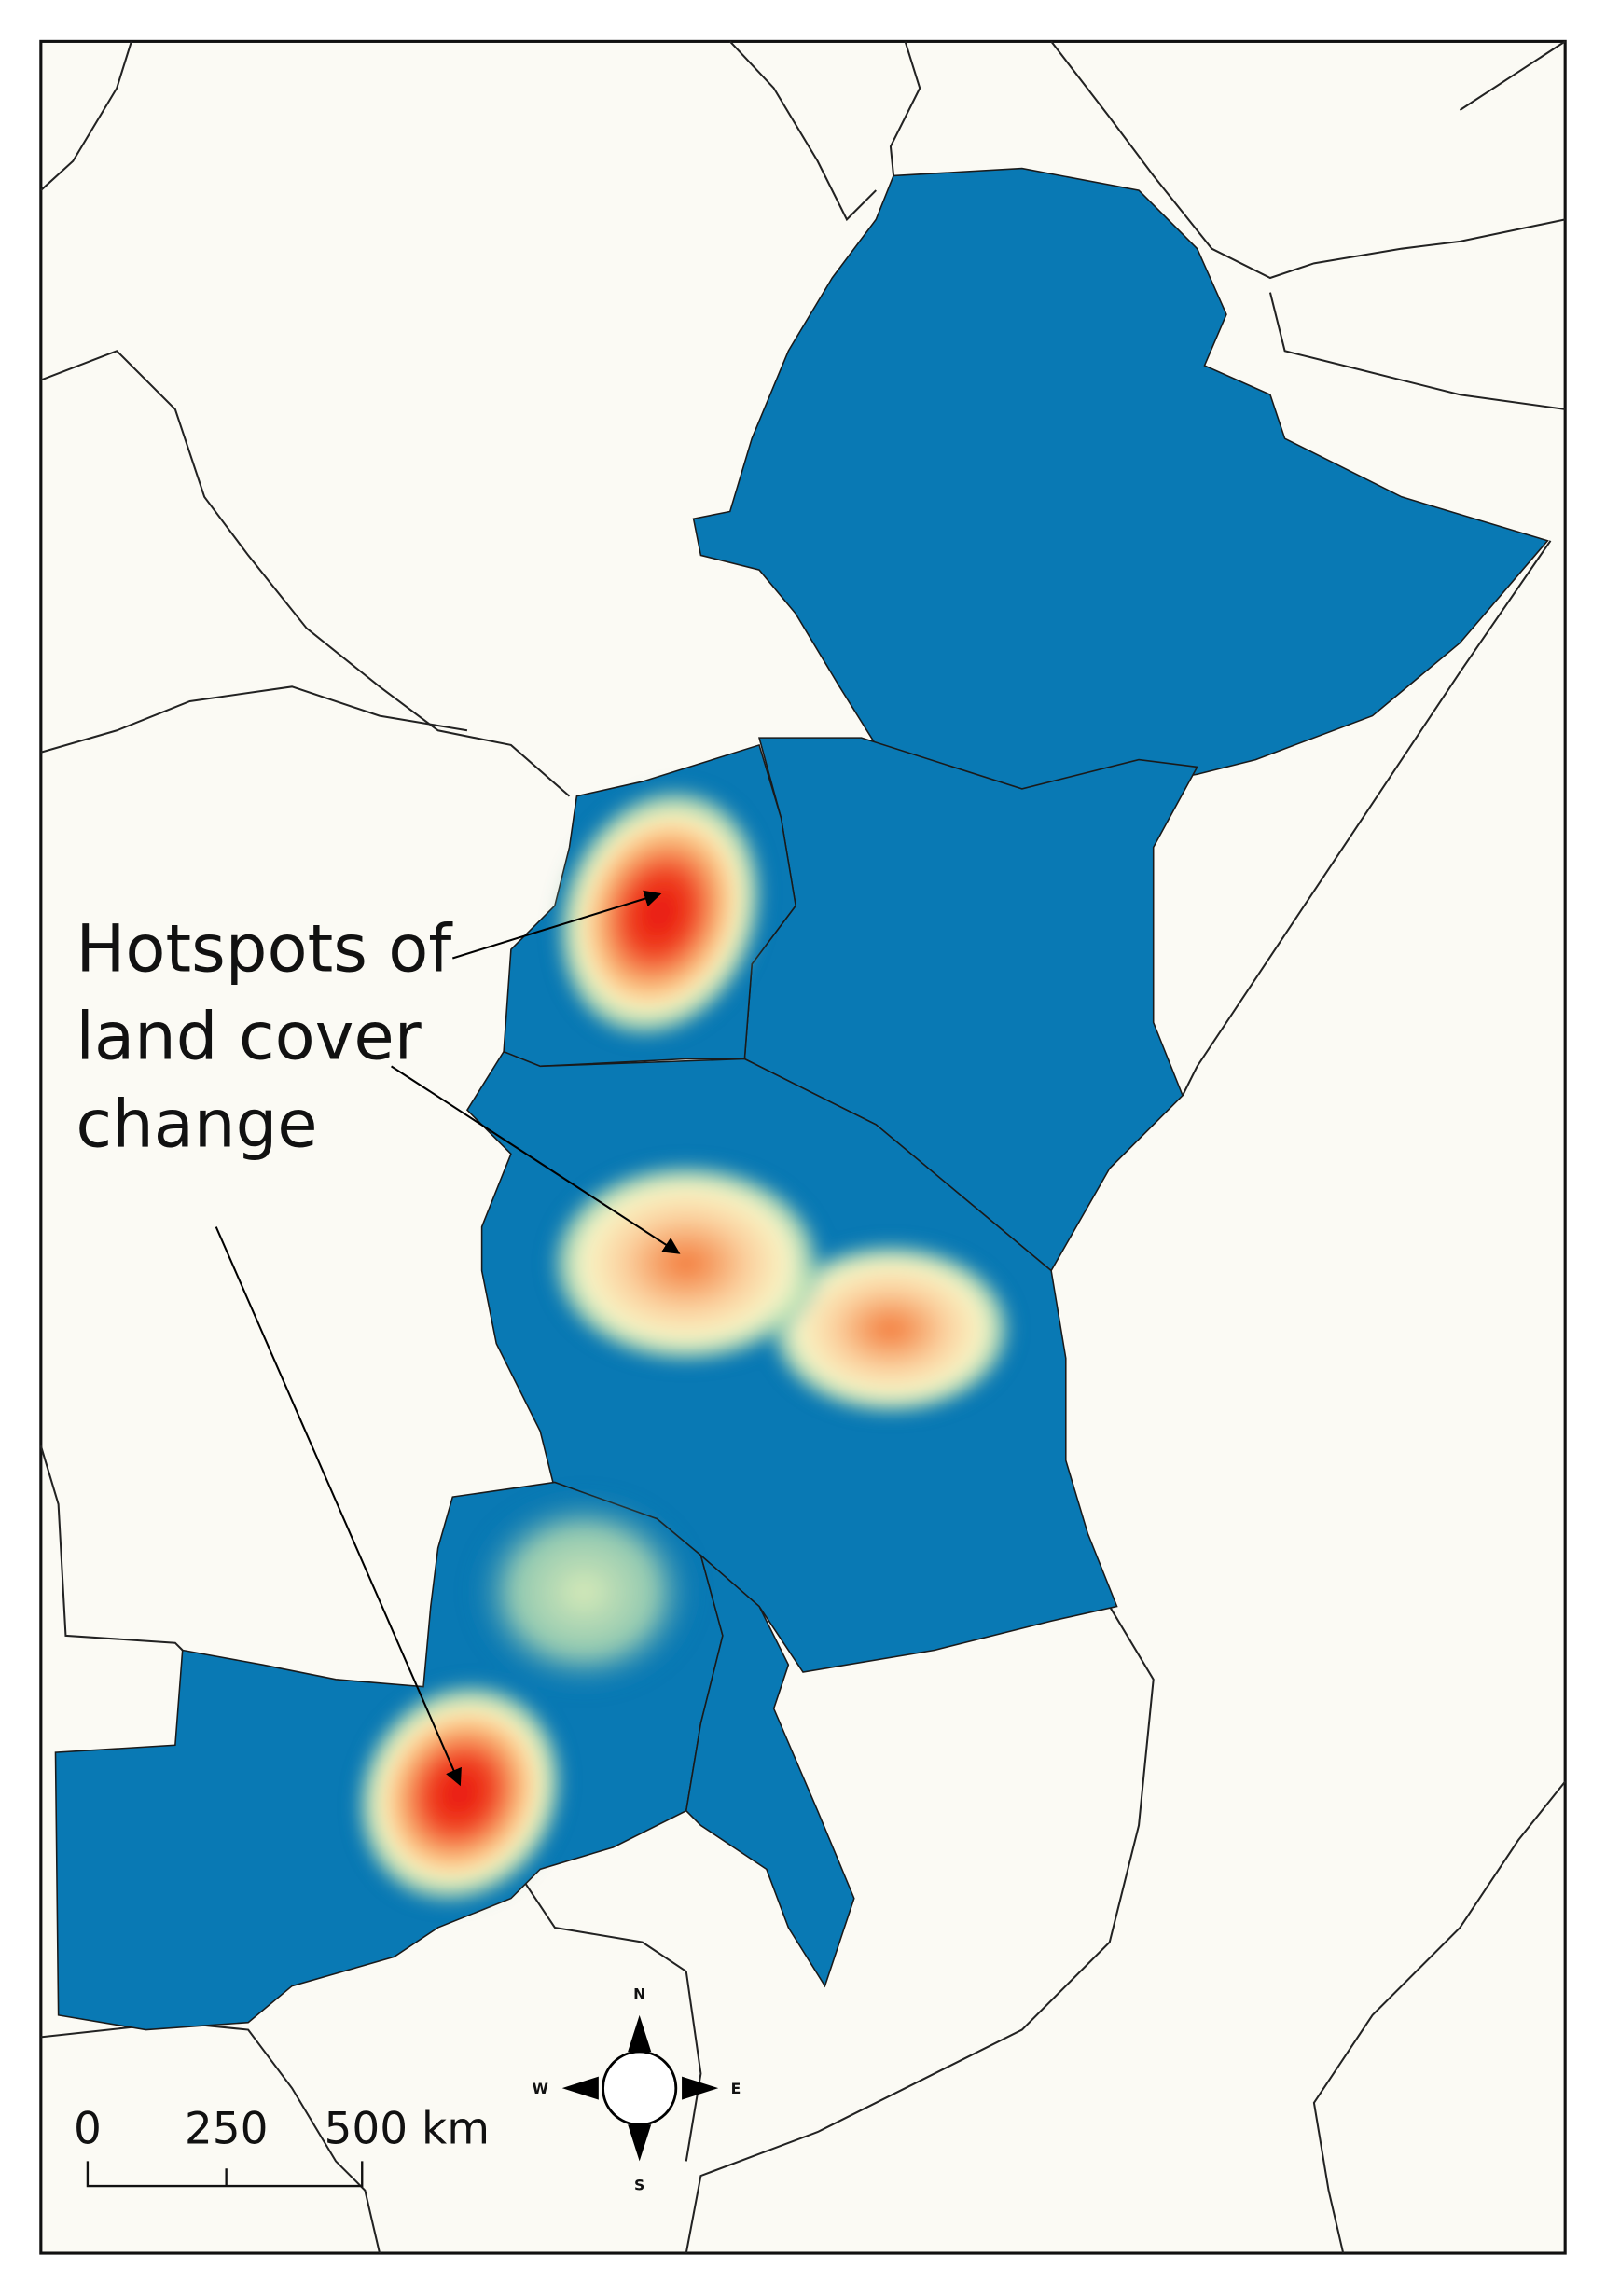 The height and width of the screenshot is (2296, 1606). I want to click on hotspot-zambia-north, so click(583, 1591).